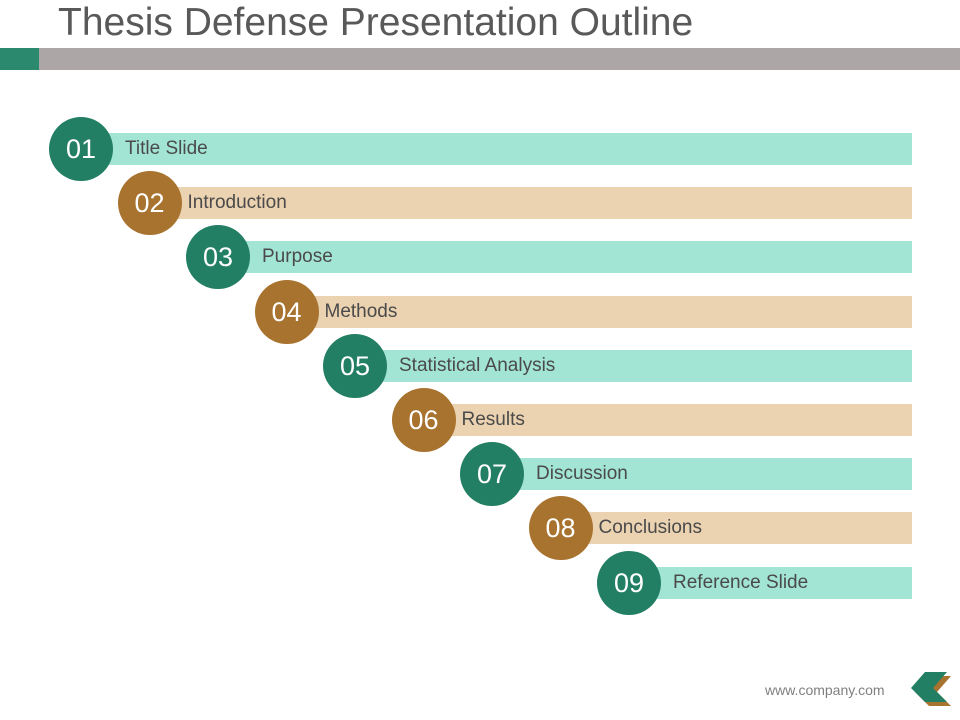 The height and width of the screenshot is (720, 960). I want to click on footer-url: www.company.com, so click(825, 690).